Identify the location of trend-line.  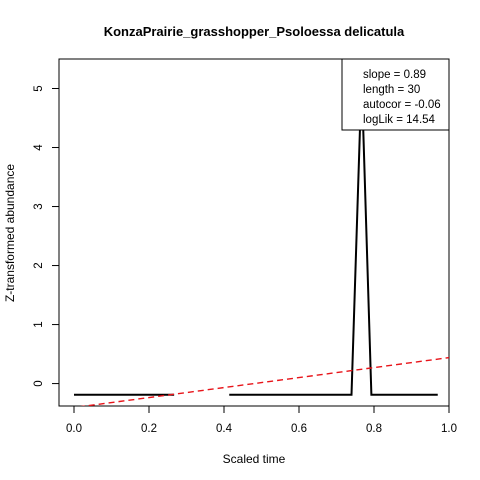
(264, 381).